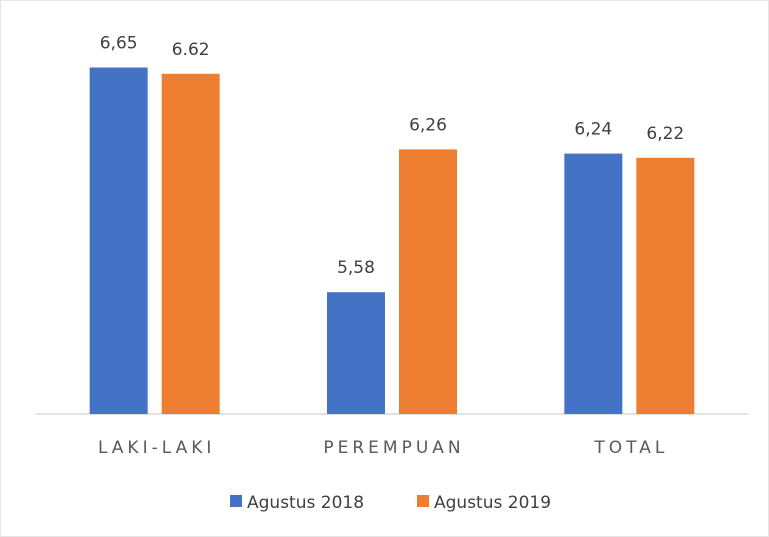 Image resolution: width=769 pixels, height=537 pixels. Describe the element at coordinates (593, 130) in the screenshot. I see `data-label: 6,24` at that location.